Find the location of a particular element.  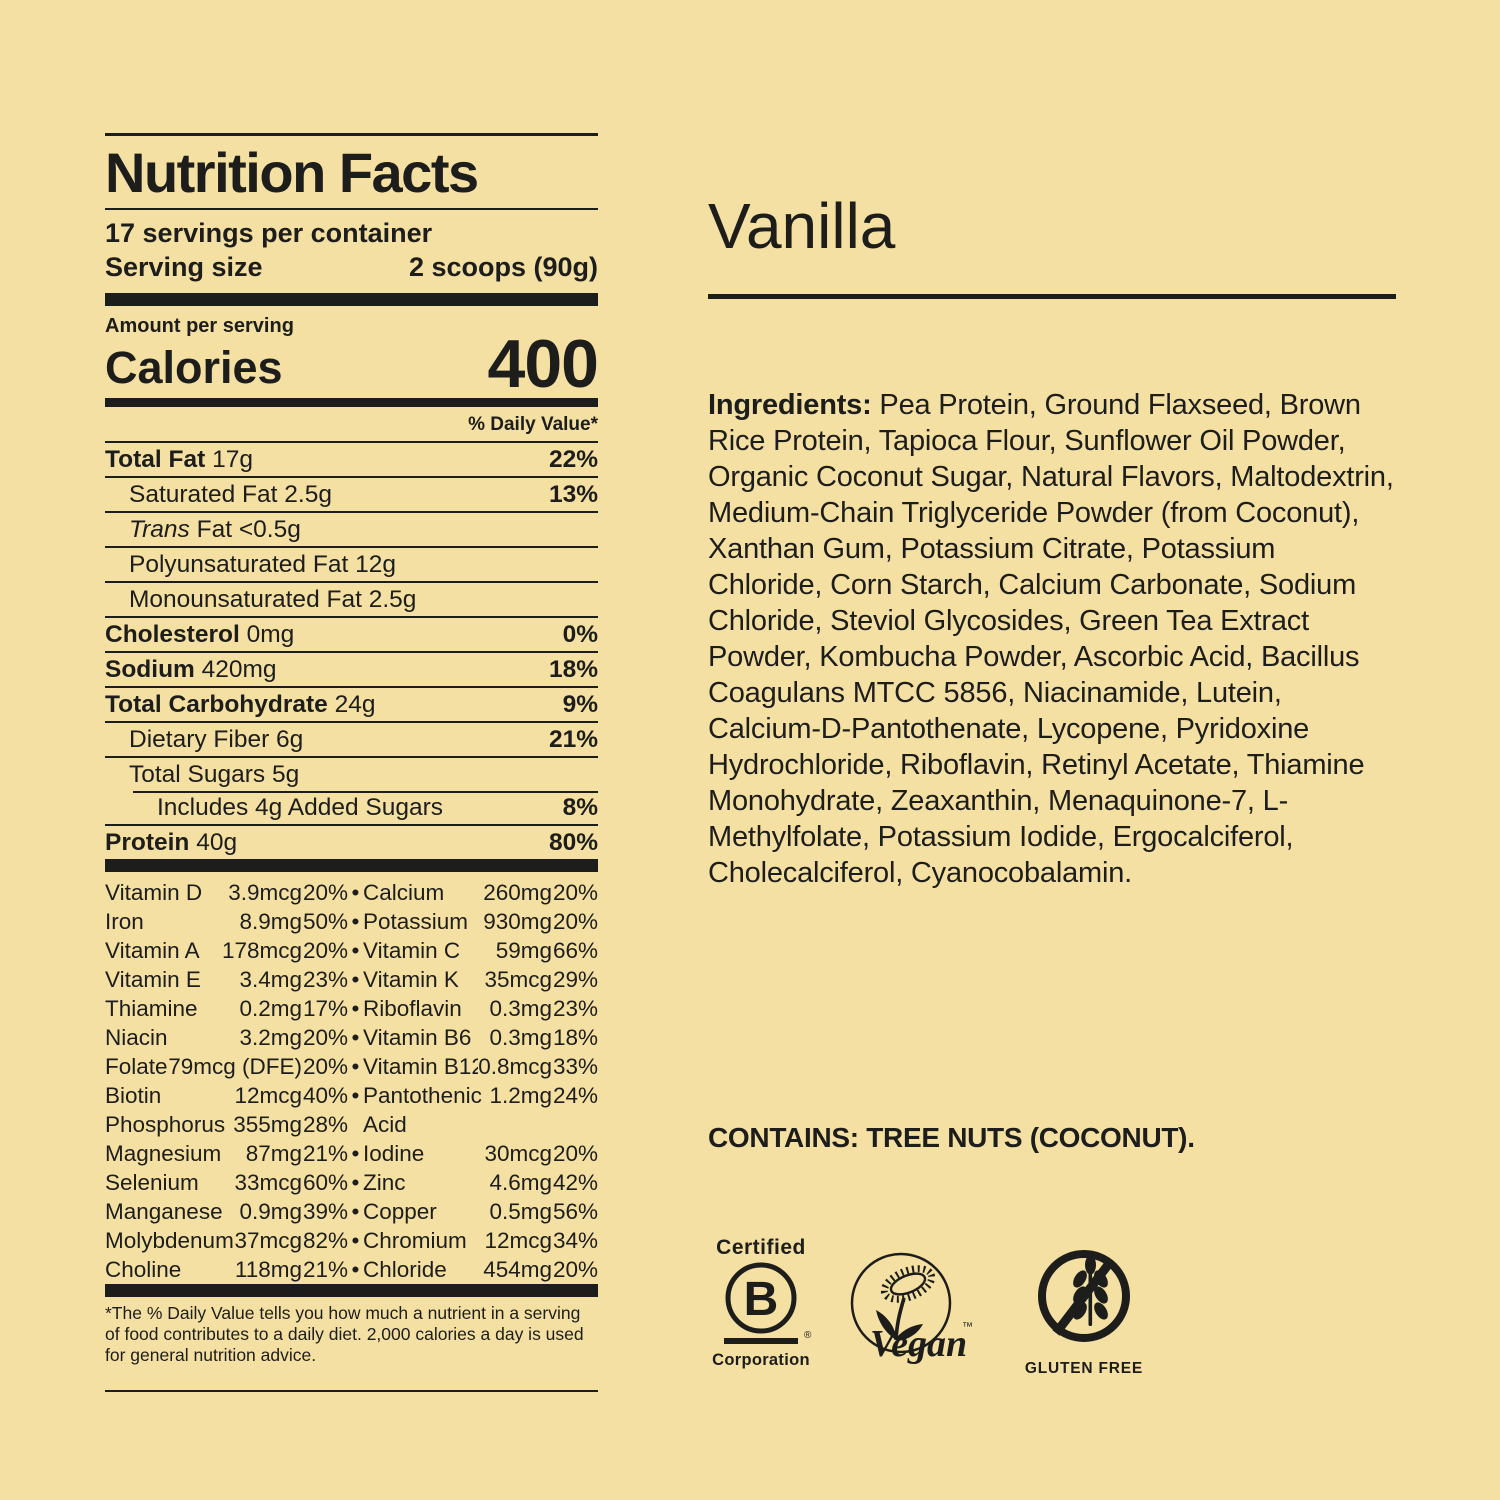

micronutrient-row: Vitamin D 3.9mcg 20% • Calcium 260mg 20% is located at coordinates (351, 892).